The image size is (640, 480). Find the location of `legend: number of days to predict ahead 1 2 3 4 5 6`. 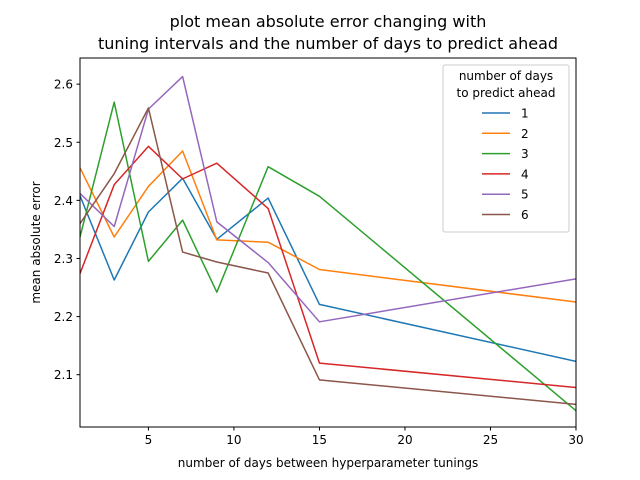

legend: number of days to predict ahead 1 2 3 4 5 6 is located at coordinates (506, 148).